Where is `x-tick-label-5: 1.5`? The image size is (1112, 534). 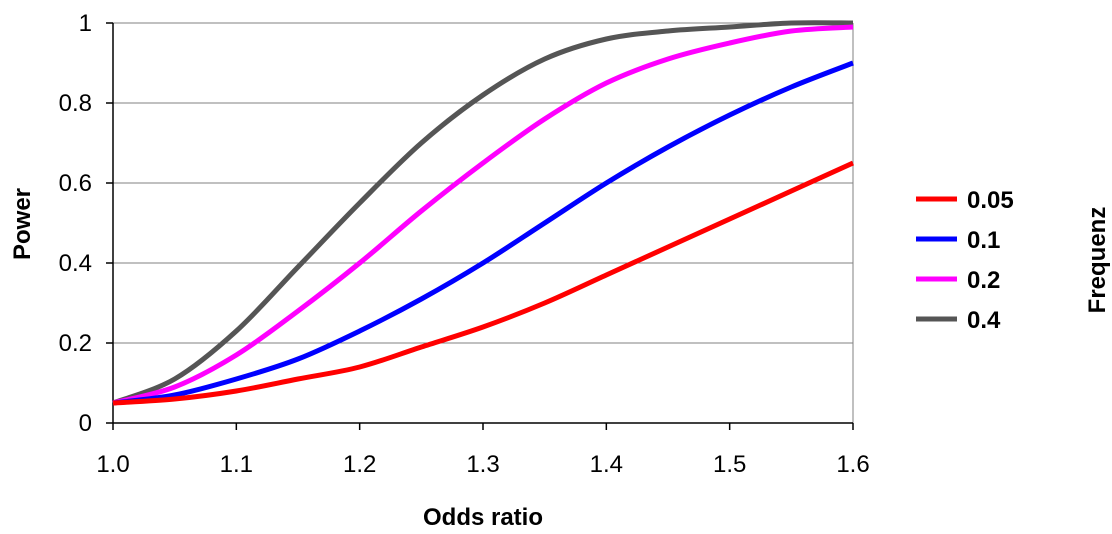
x-tick-label-5: 1.5 is located at coordinates (729, 464).